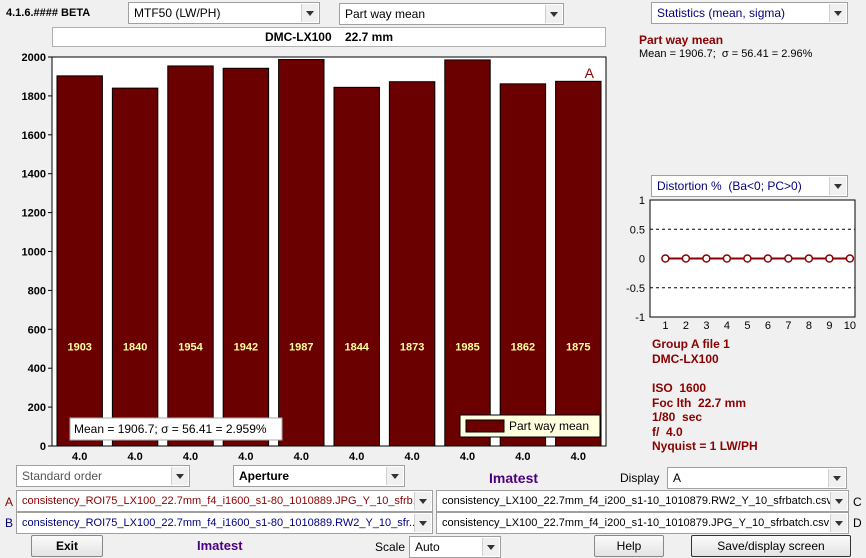 The height and width of the screenshot is (558, 866). What do you see at coordinates (356, 348) in the screenshot?
I see `bar-data-label: 1844` at bounding box center [356, 348].